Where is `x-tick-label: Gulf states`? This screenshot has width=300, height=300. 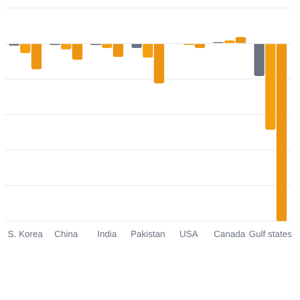
x-tick-label: Gulf states is located at coordinates (270, 234).